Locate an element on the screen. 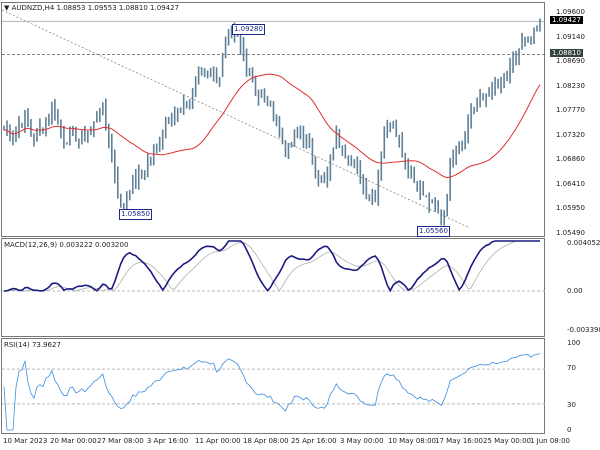 The image size is (600, 450). price-axis-label: 1.09140 is located at coordinates (570, 36).